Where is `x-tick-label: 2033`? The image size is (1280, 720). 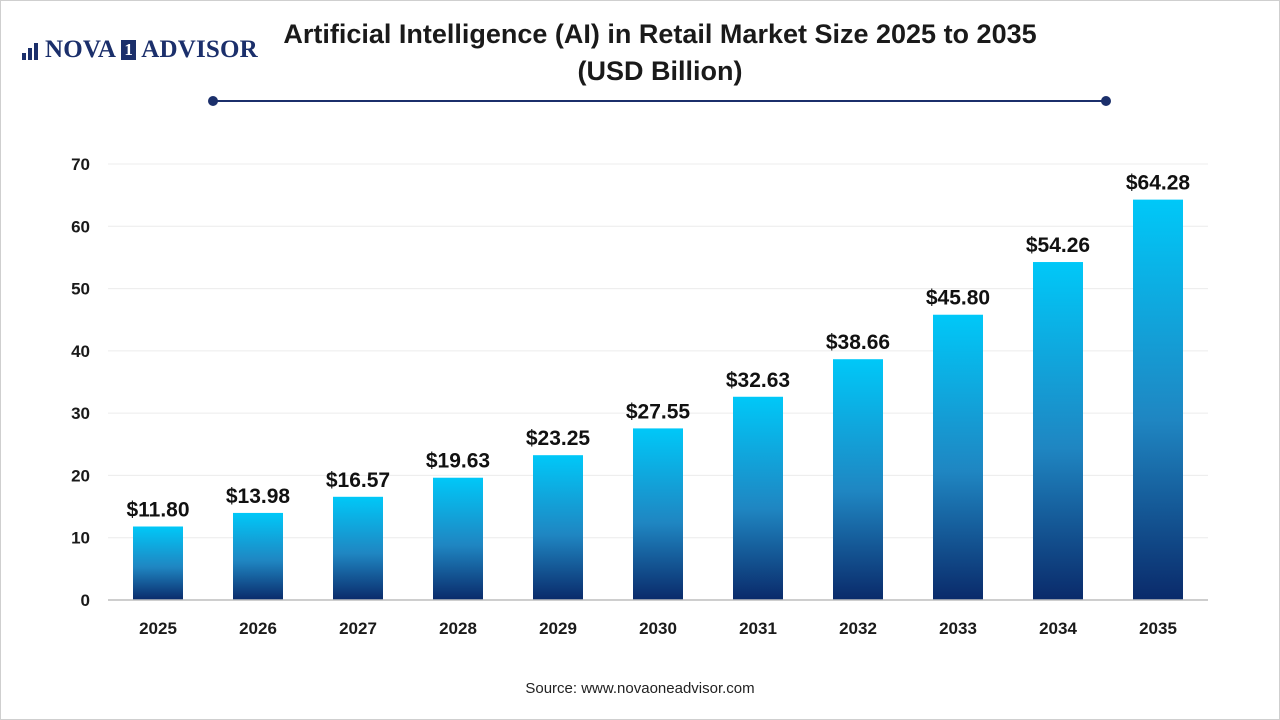 x-tick-label: 2033 is located at coordinates (958, 628).